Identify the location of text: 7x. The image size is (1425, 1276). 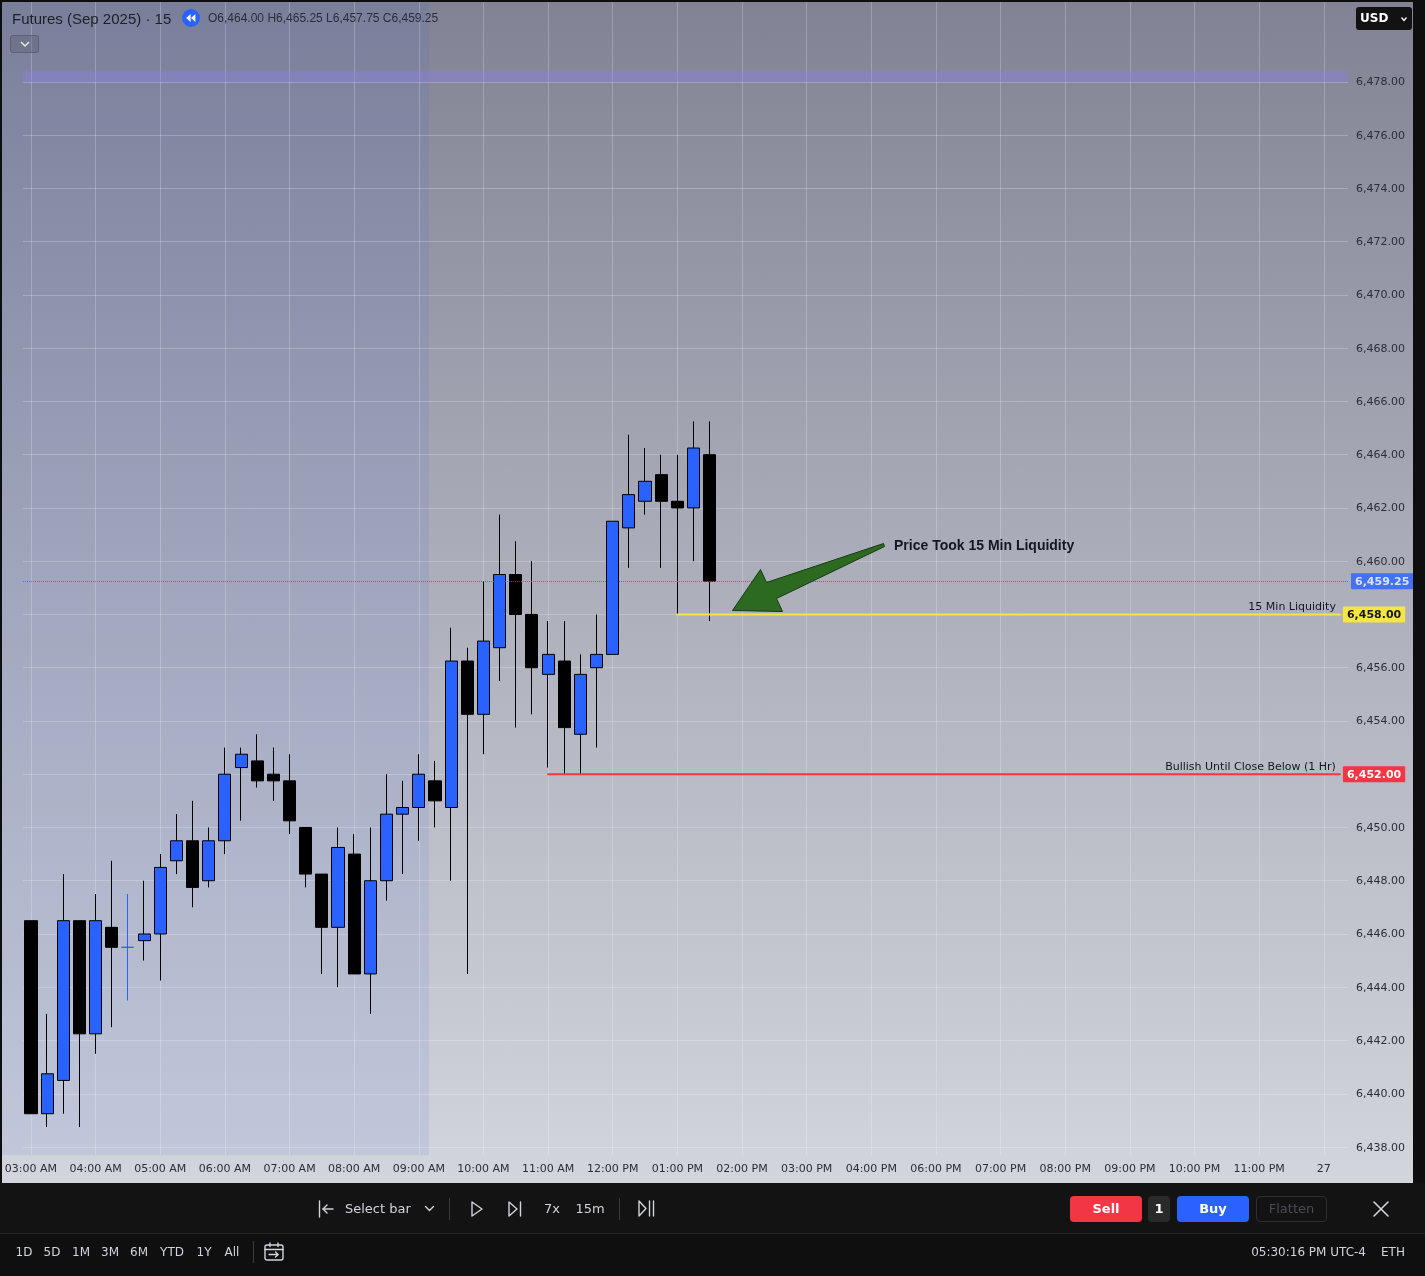
(552, 1209).